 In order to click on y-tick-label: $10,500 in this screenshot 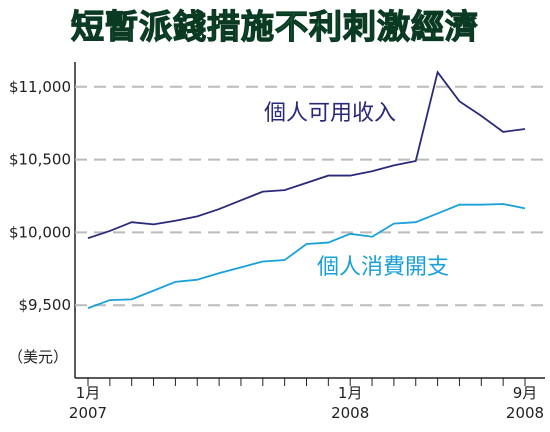, I will do `click(40, 160)`.